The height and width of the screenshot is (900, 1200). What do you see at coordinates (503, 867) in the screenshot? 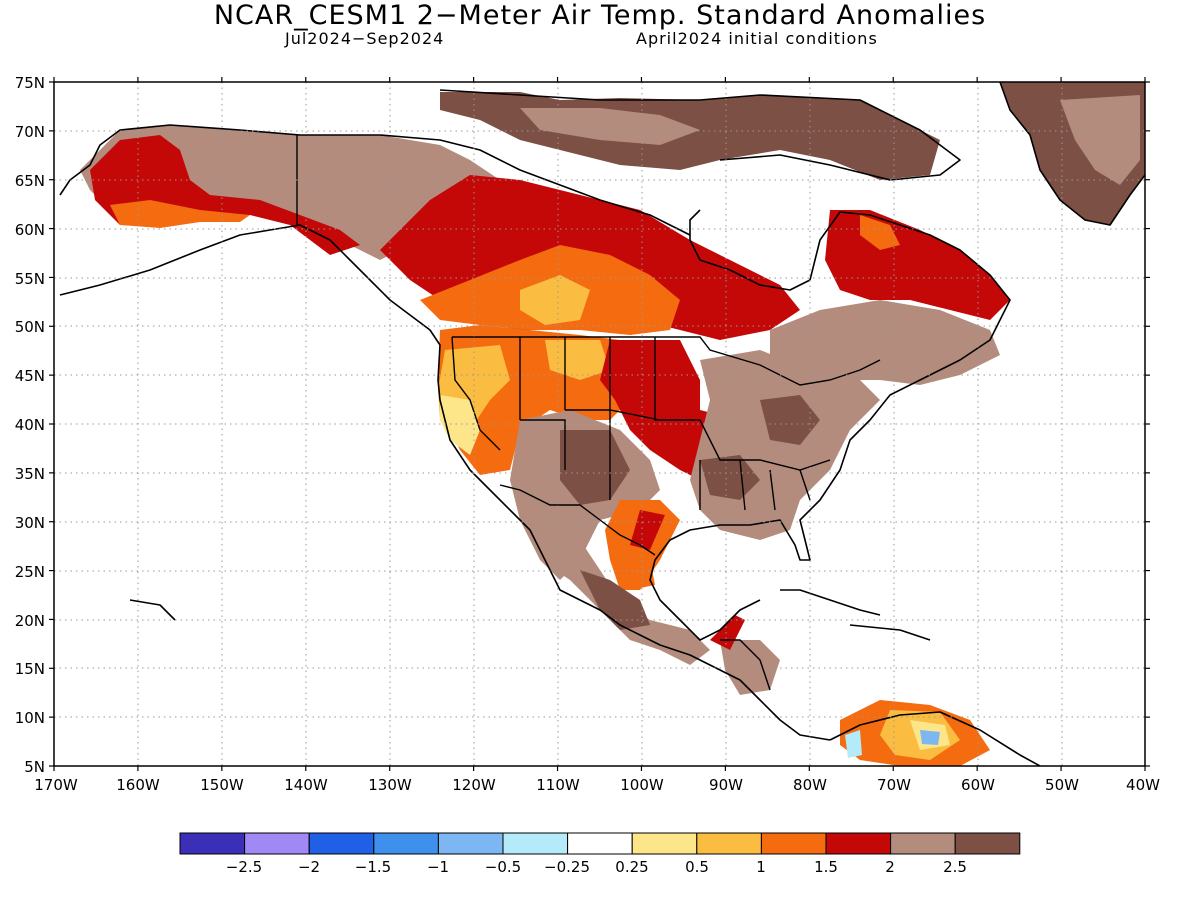
I see `colorbar-label: −0.5` at bounding box center [503, 867].